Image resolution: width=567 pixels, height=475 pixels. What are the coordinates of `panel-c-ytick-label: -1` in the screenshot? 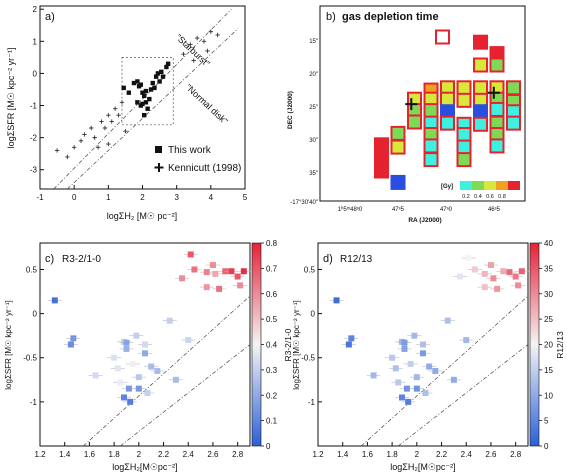 It's located at (34, 402).